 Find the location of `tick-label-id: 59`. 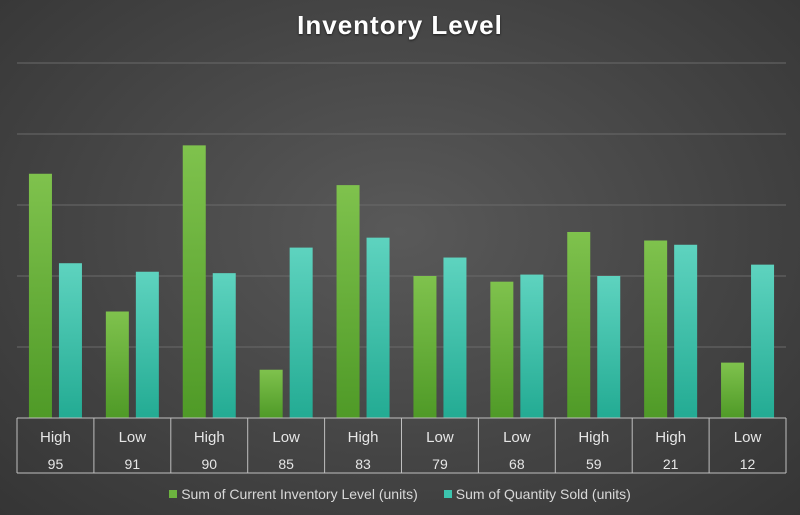

tick-label-id: 59 is located at coordinates (594, 464).